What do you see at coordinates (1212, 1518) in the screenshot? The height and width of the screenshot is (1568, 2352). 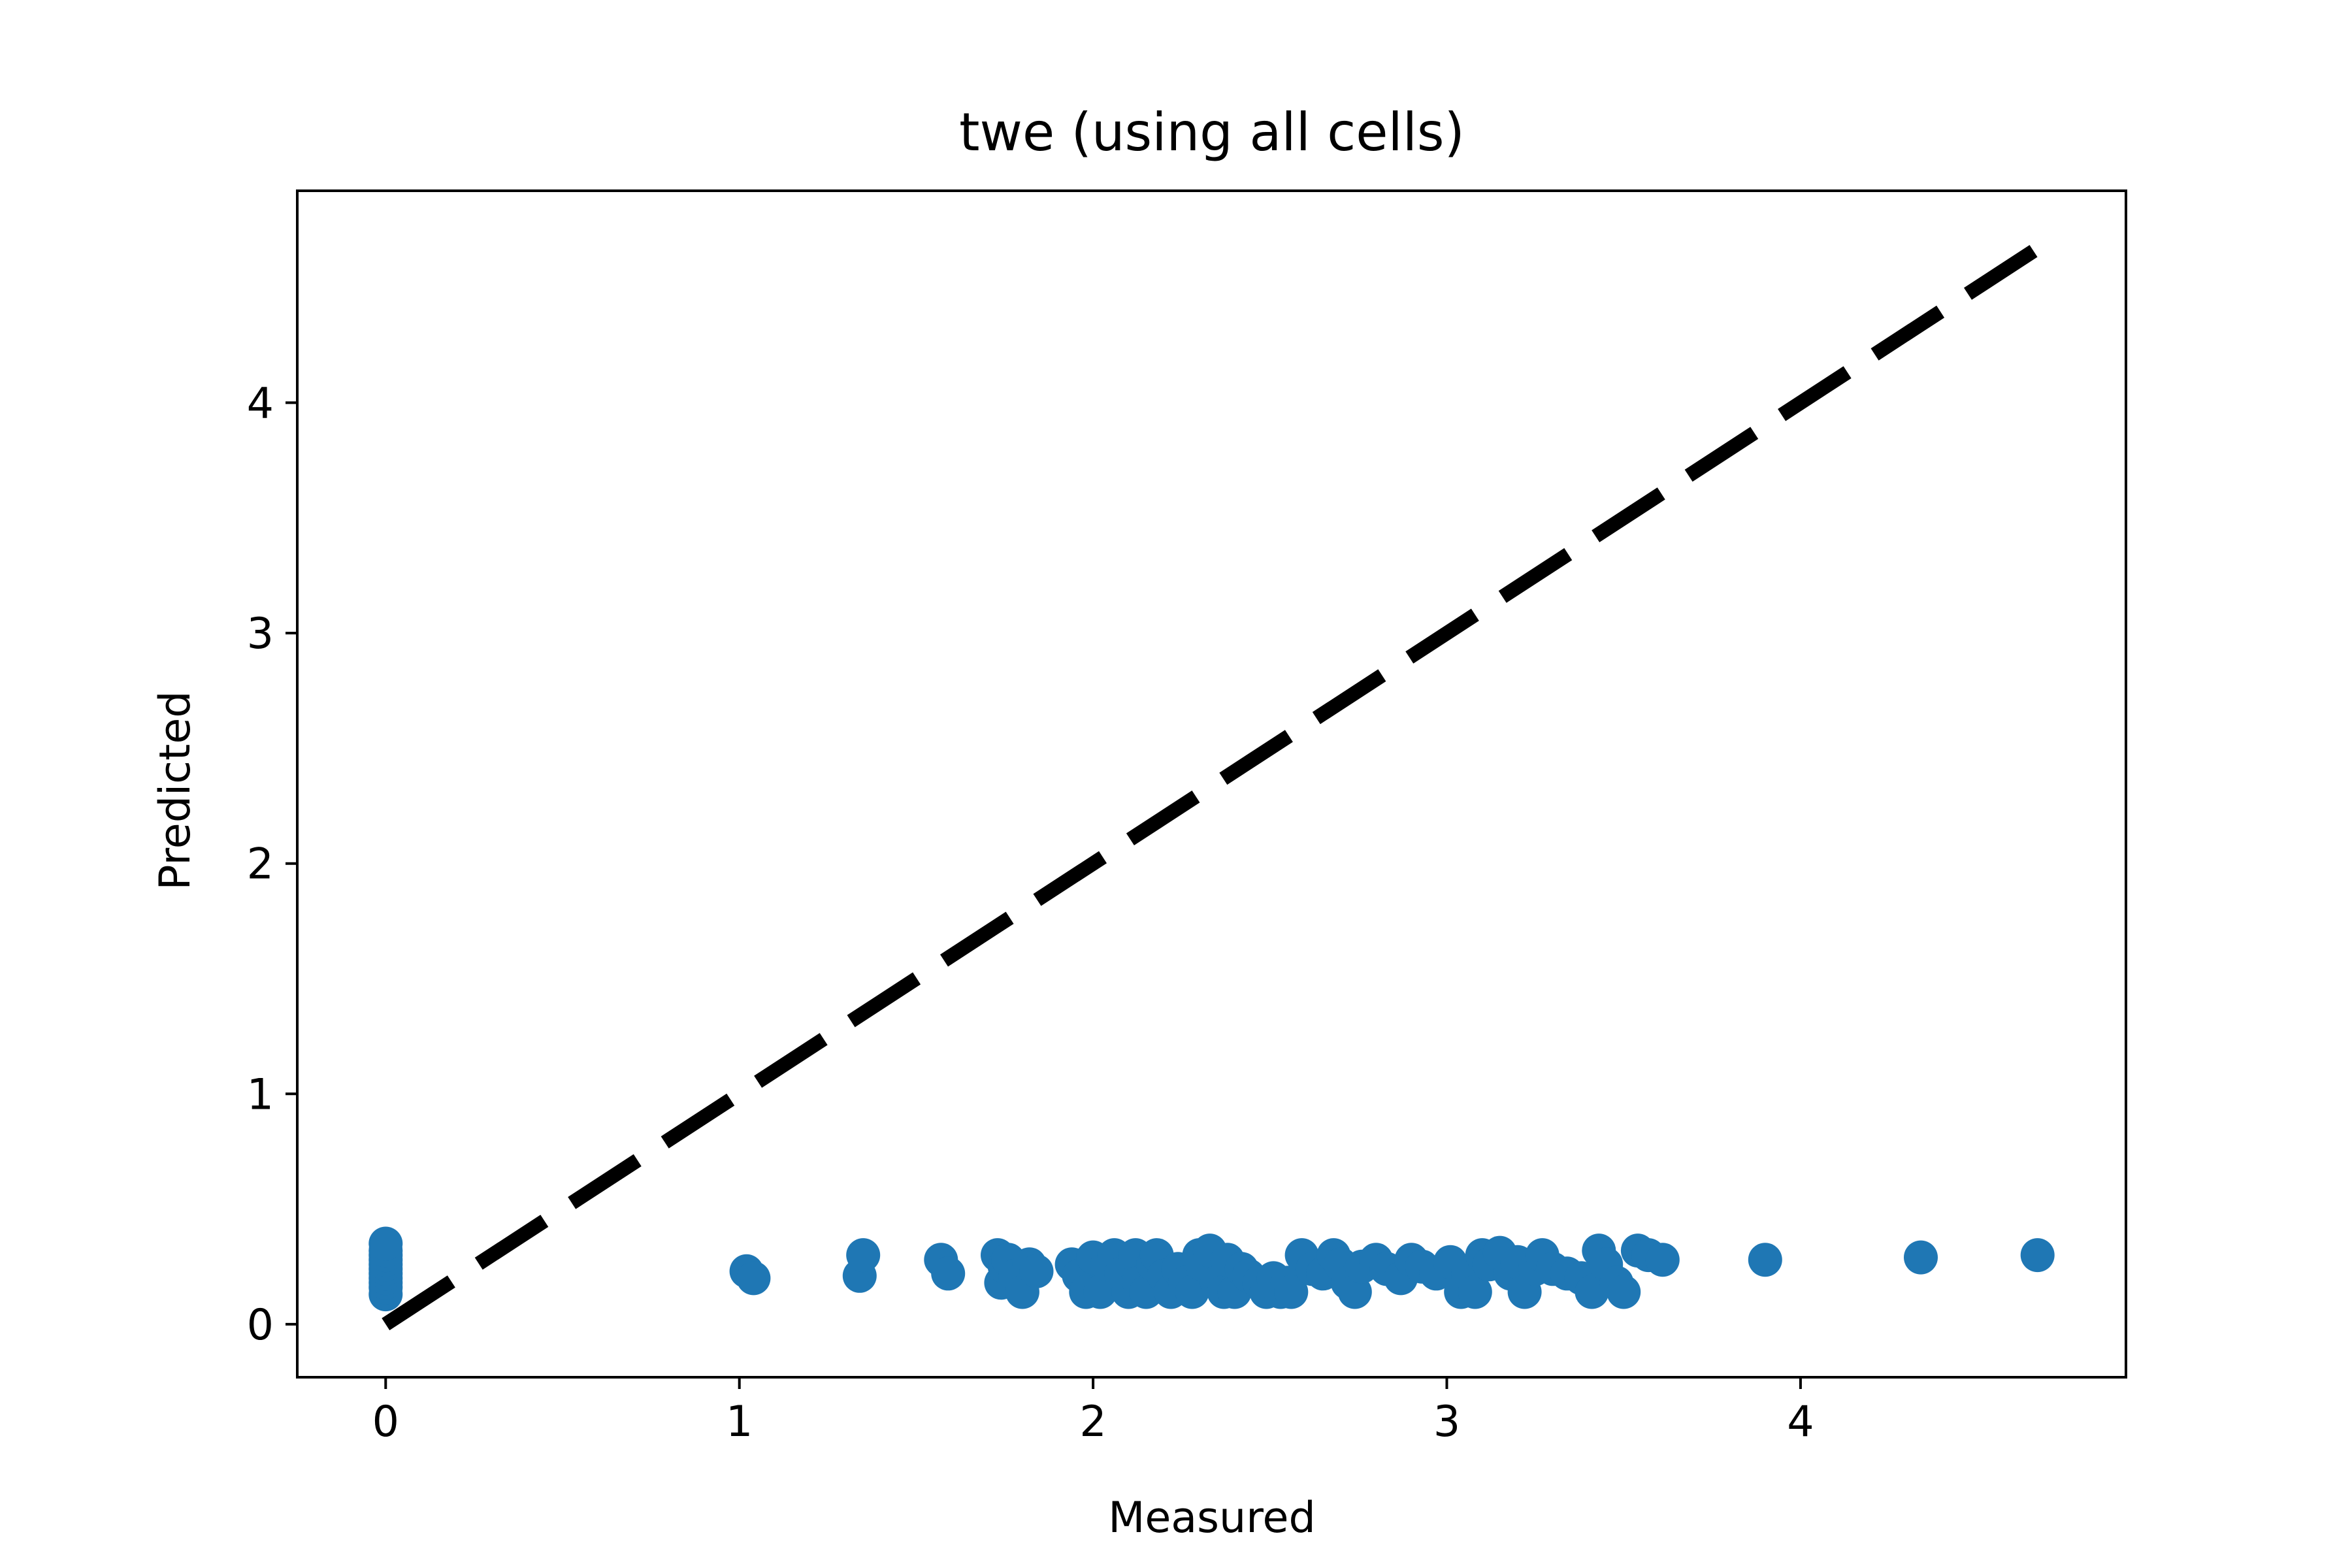 I see `x-axis-label: Measured` at bounding box center [1212, 1518].